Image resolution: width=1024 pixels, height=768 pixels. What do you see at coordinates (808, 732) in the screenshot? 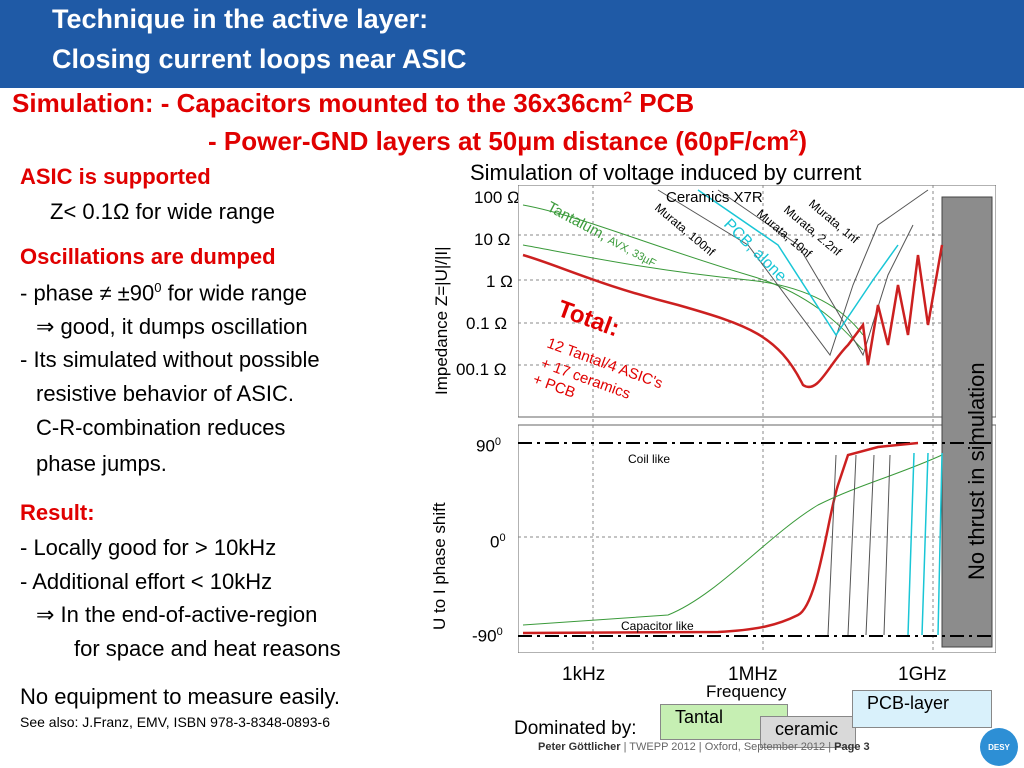
I see `box-ceramic: ceramic` at bounding box center [808, 732].